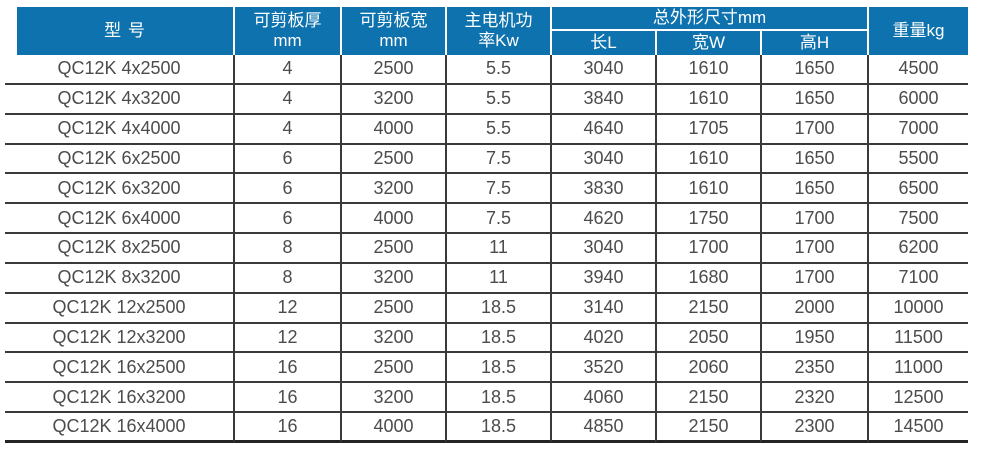 This screenshot has height=450, width=992. I want to click on header-motor-power-line2: 率Kw, so click(498, 40).